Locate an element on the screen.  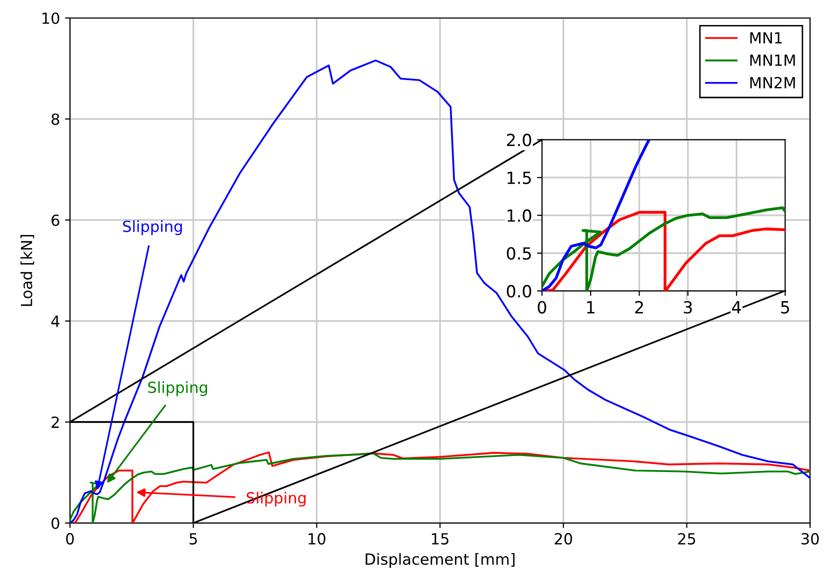
legend-label: MN1M is located at coordinates (772, 60).